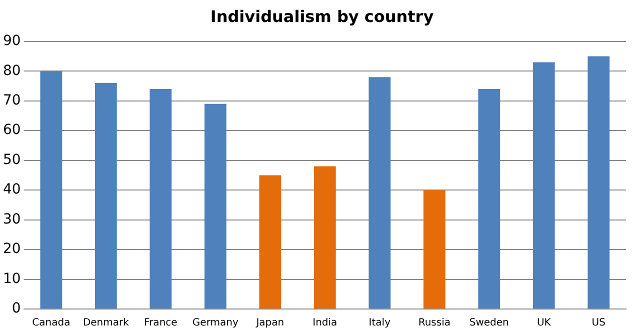  What do you see at coordinates (11, 130) in the screenshot?
I see `y-tick-label: 60` at bounding box center [11, 130].